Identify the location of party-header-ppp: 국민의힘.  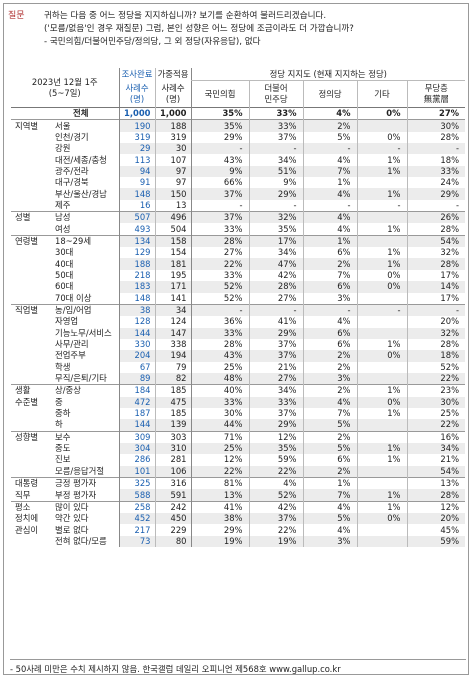
(219, 94).